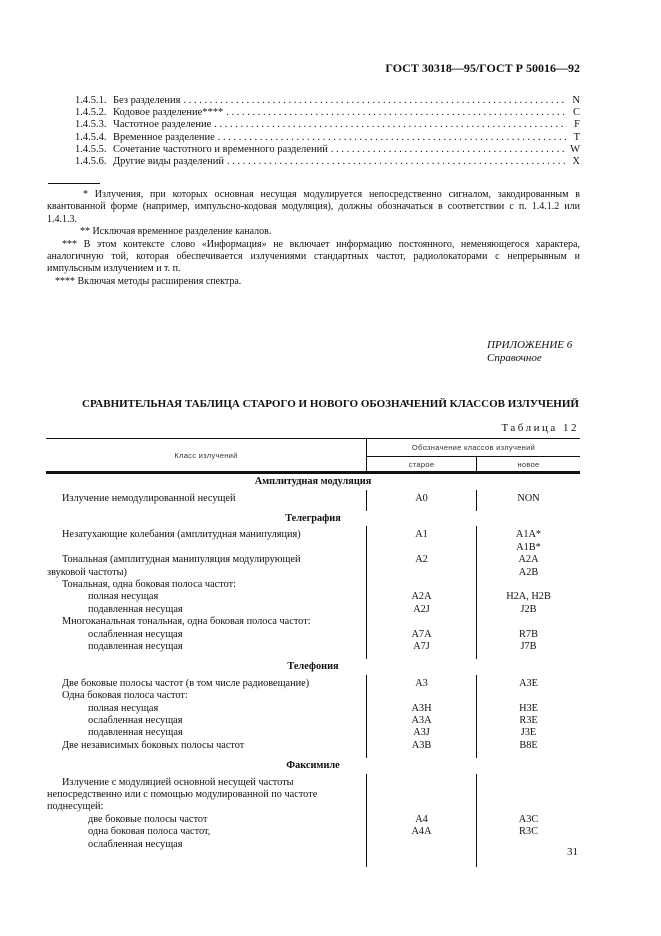 This screenshot has width=661, height=936. I want to click on new-code-cell: R3C, so click(528, 832).